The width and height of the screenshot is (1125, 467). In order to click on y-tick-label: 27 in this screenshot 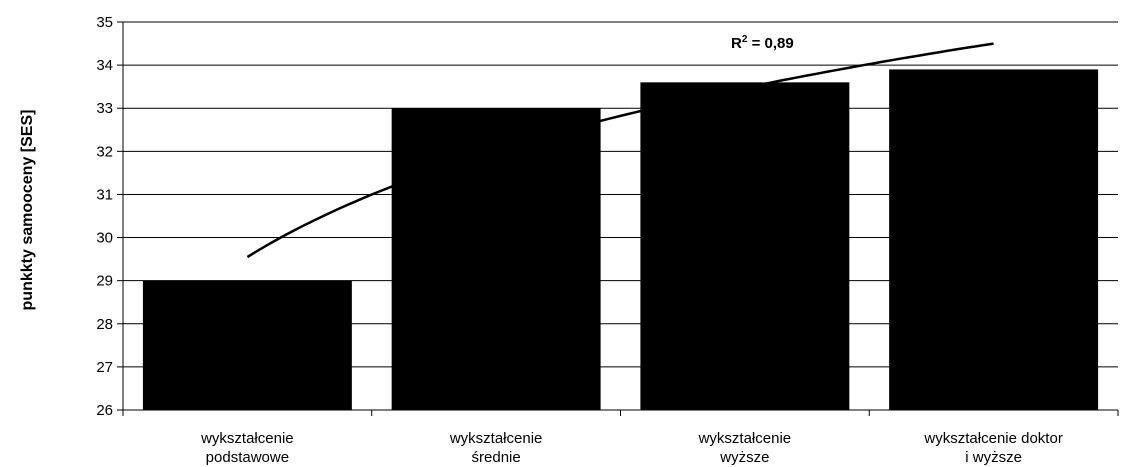, I will do `click(104, 367)`.